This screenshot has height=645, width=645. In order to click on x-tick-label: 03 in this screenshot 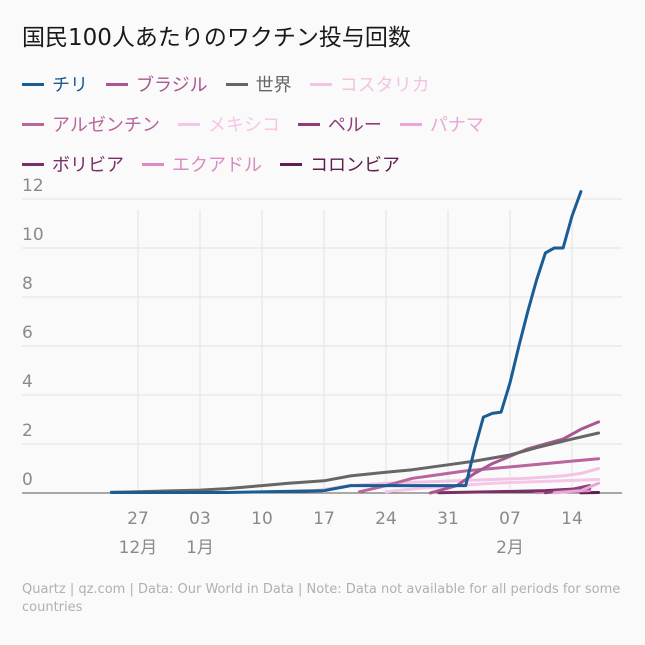, I will do `click(200, 519)`.